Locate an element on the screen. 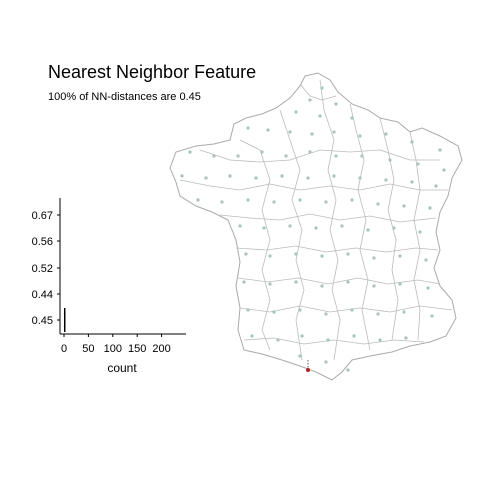  y-tick-label: 0.45 is located at coordinates (42, 321).